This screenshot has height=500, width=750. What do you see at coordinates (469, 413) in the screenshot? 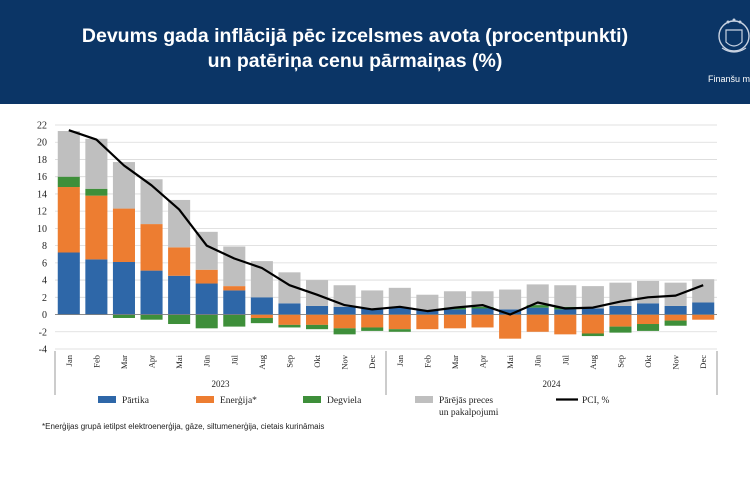
I see `legend-label: un pakalpojumi` at bounding box center [469, 413].